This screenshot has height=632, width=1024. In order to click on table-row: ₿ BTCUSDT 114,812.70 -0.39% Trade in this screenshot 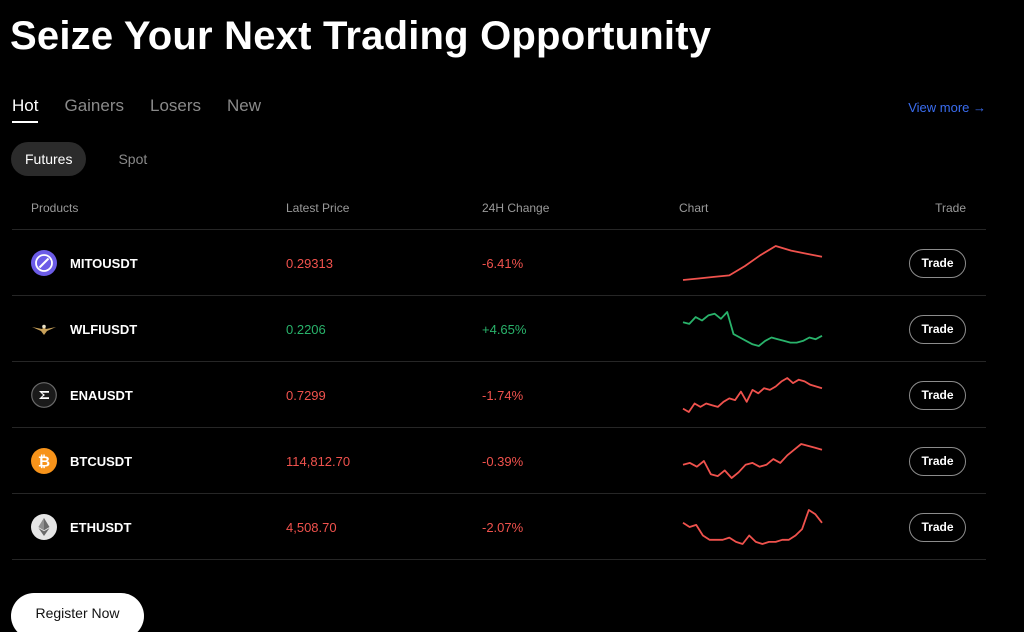, I will do `click(499, 461)`.